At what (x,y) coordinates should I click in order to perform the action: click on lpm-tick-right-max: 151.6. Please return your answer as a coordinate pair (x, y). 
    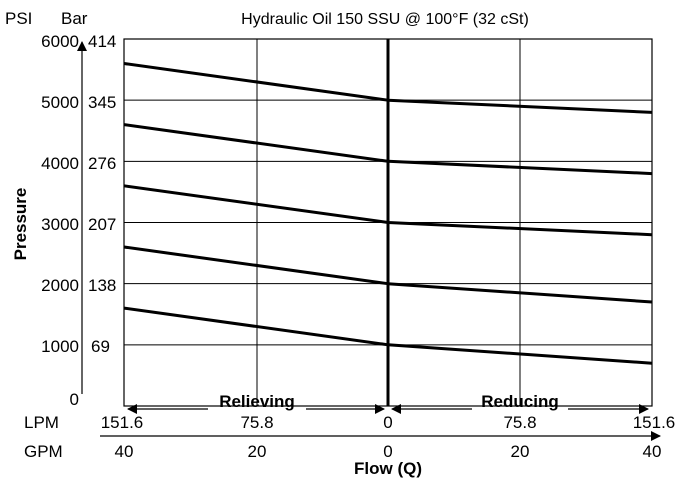
    Looking at the image, I should click on (654, 422).